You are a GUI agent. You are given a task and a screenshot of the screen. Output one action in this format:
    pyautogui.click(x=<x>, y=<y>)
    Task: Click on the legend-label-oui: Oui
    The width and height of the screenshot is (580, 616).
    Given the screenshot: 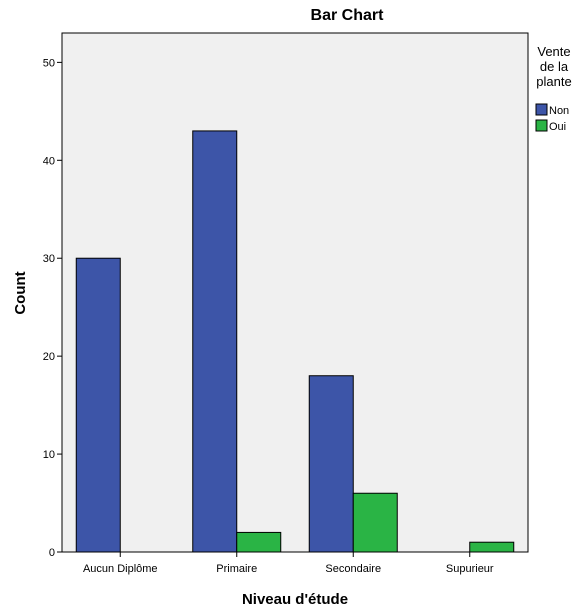 What is the action you would take?
    pyautogui.click(x=557, y=127)
    